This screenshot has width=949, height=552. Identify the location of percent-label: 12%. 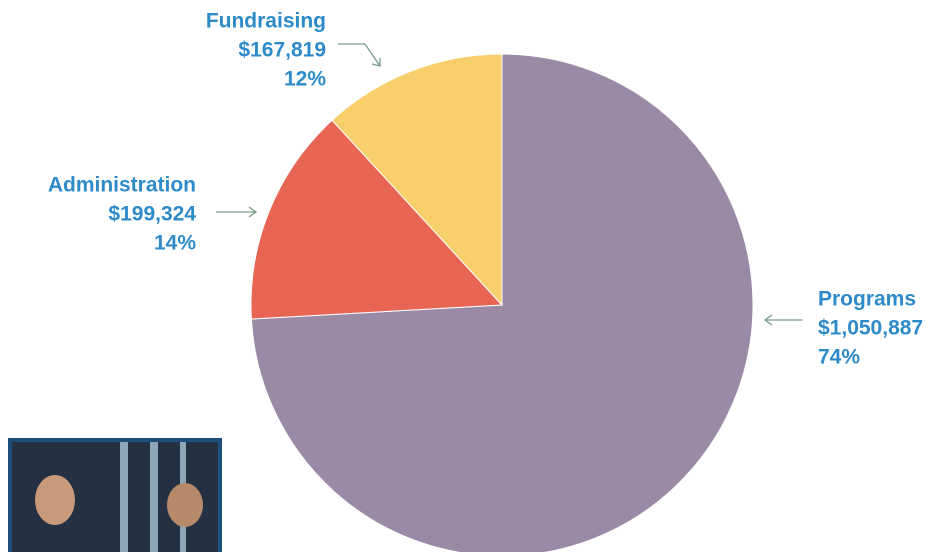
(305, 79).